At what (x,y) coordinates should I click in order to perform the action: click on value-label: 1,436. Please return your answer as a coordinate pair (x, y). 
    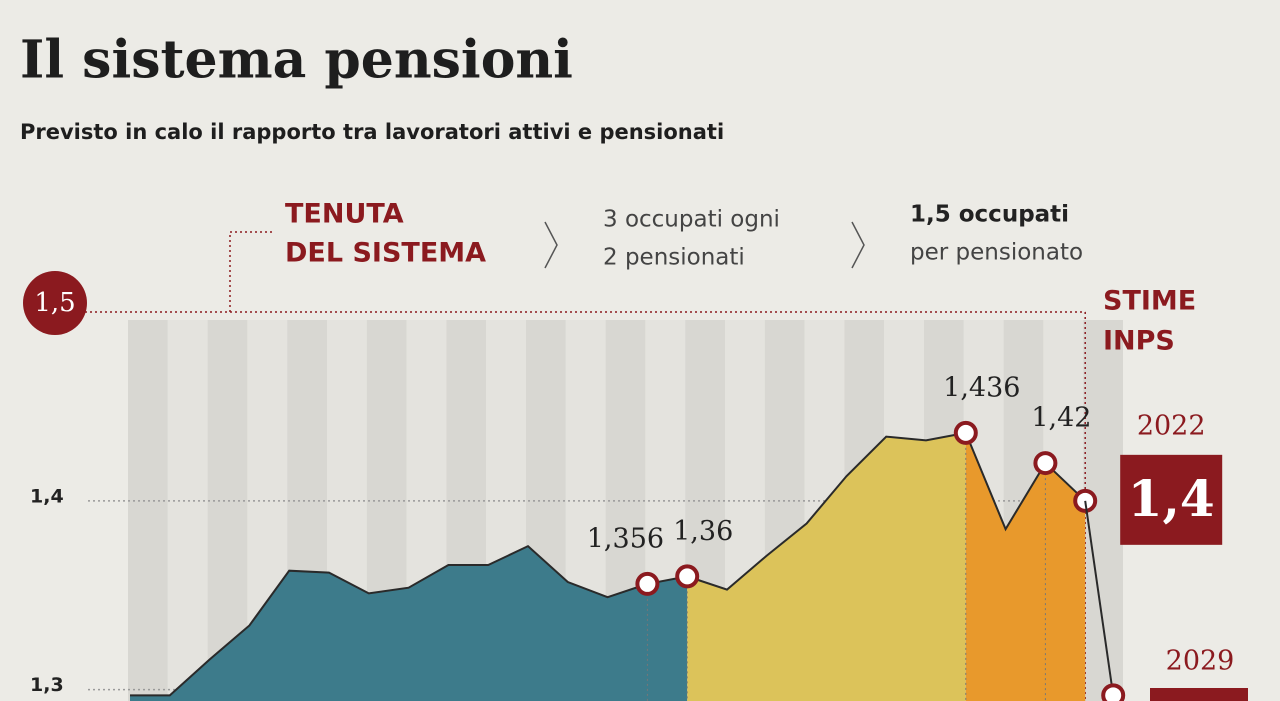
    Looking at the image, I should click on (981, 387).